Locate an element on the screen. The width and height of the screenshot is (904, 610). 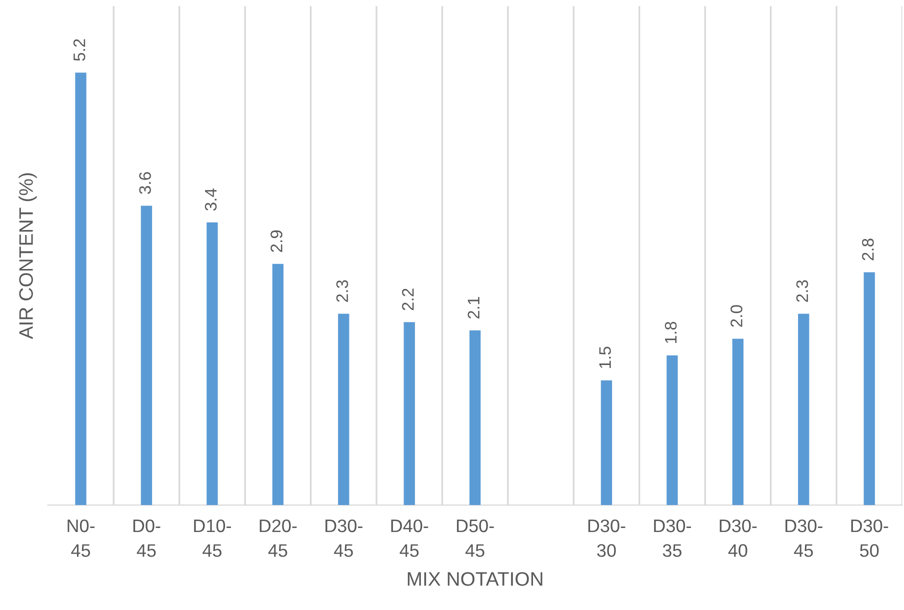
data-label: 5.2 is located at coordinates (79, 50).